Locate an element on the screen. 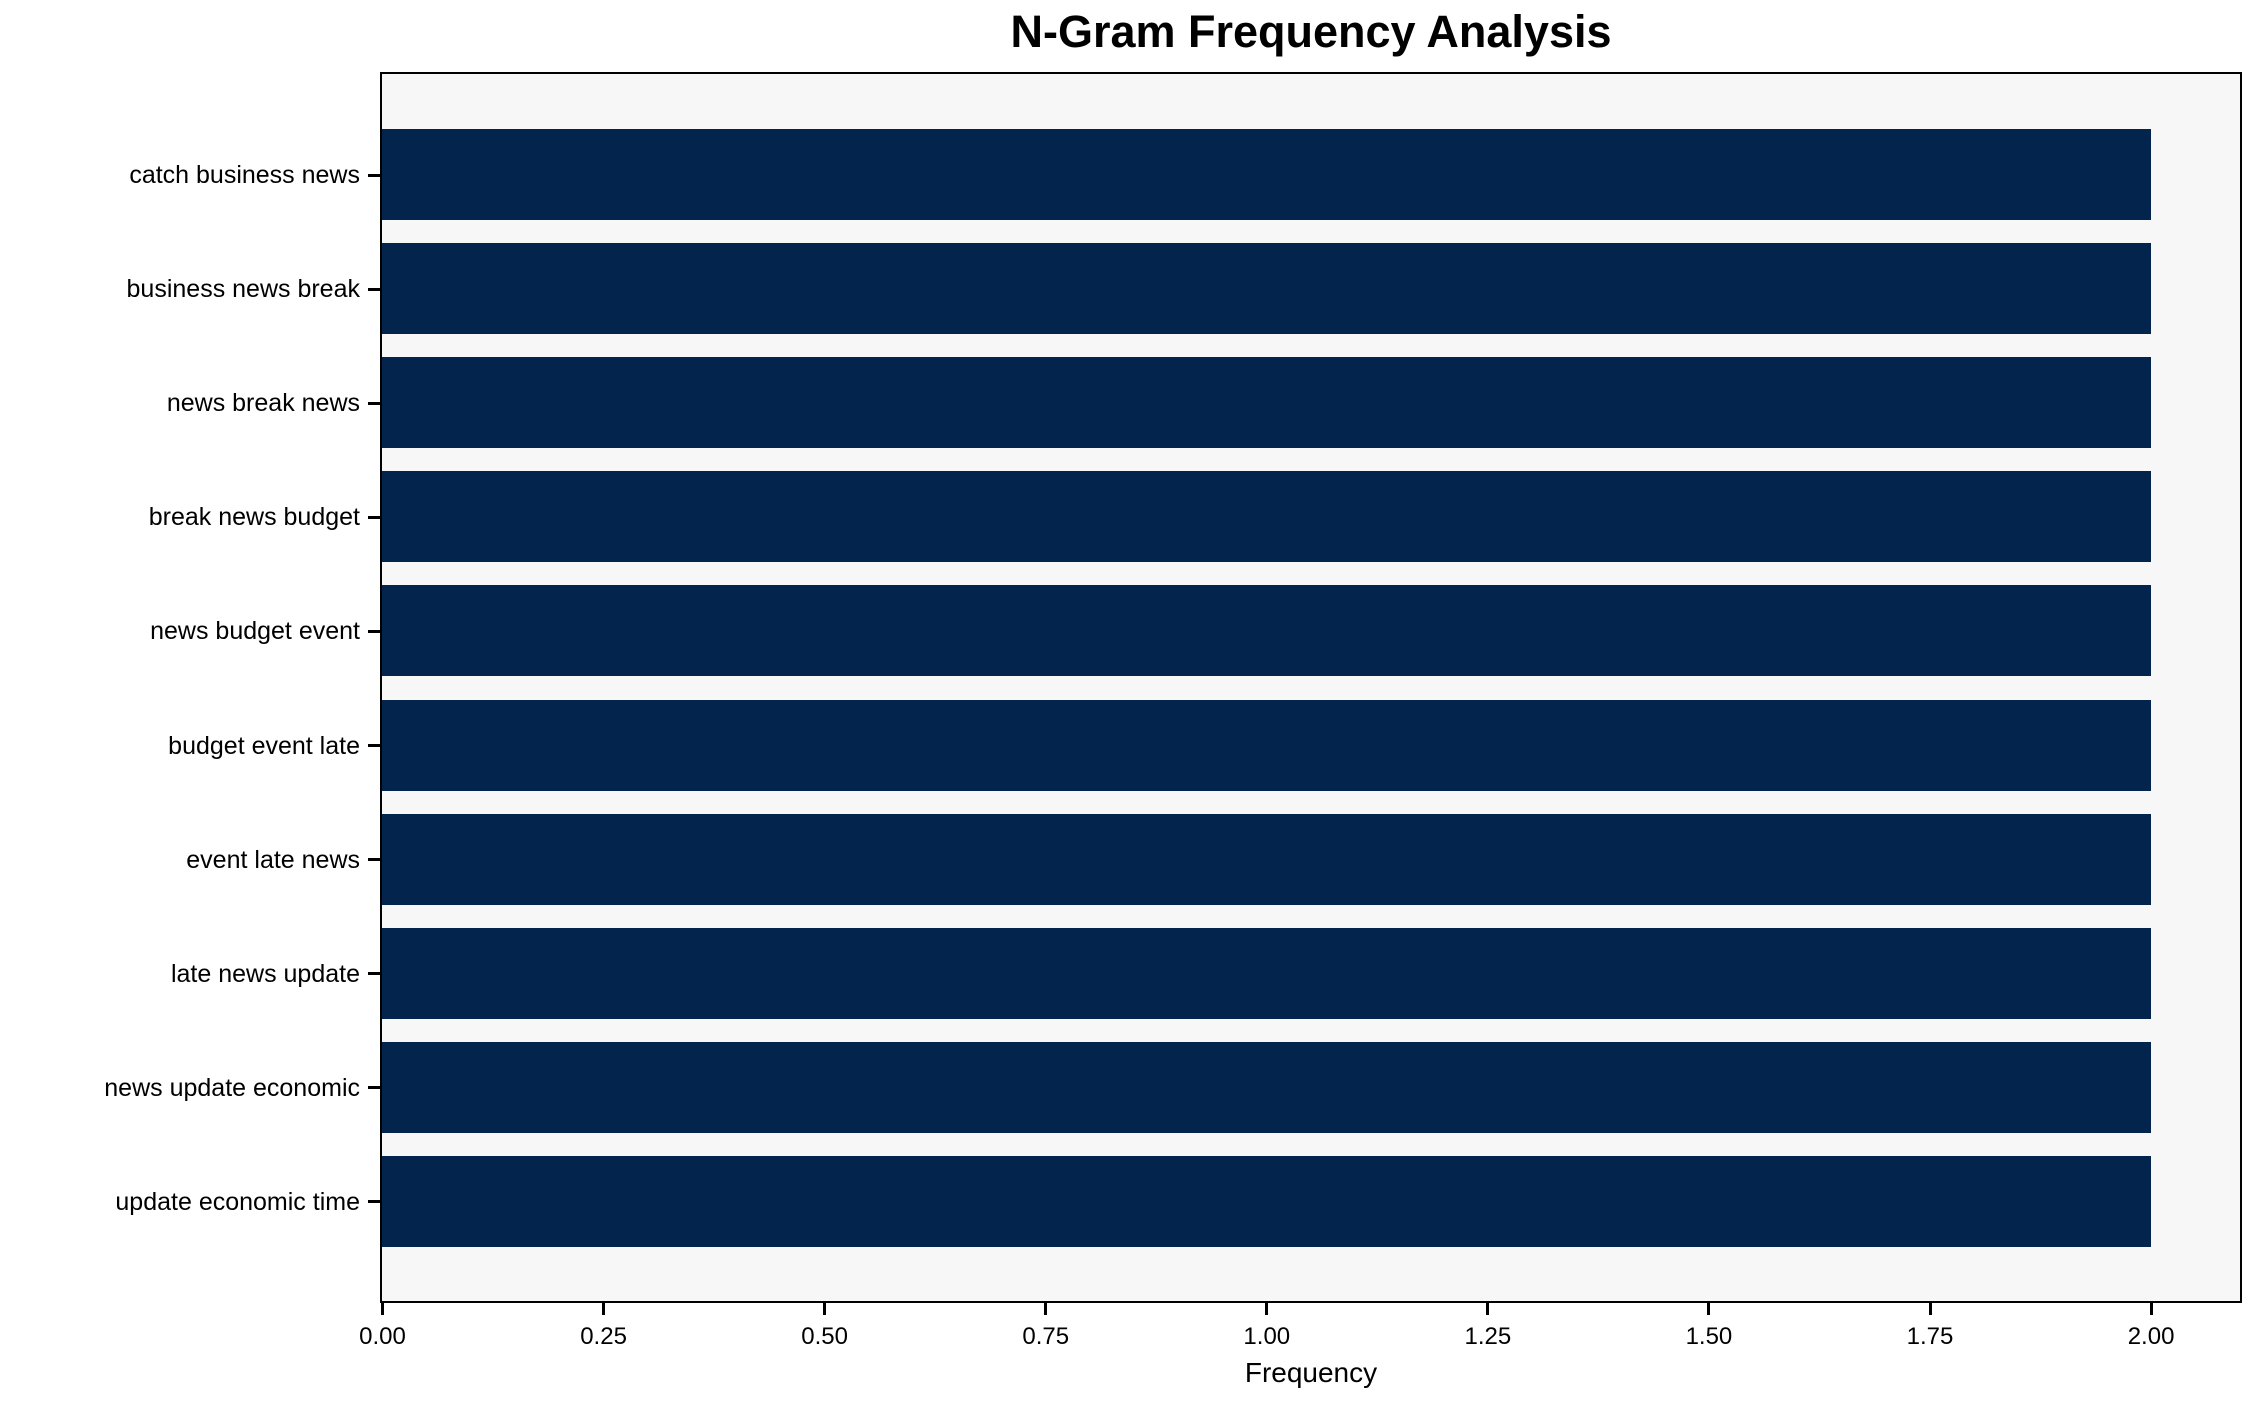  y-tick-label: catch business news is located at coordinates (244, 175).